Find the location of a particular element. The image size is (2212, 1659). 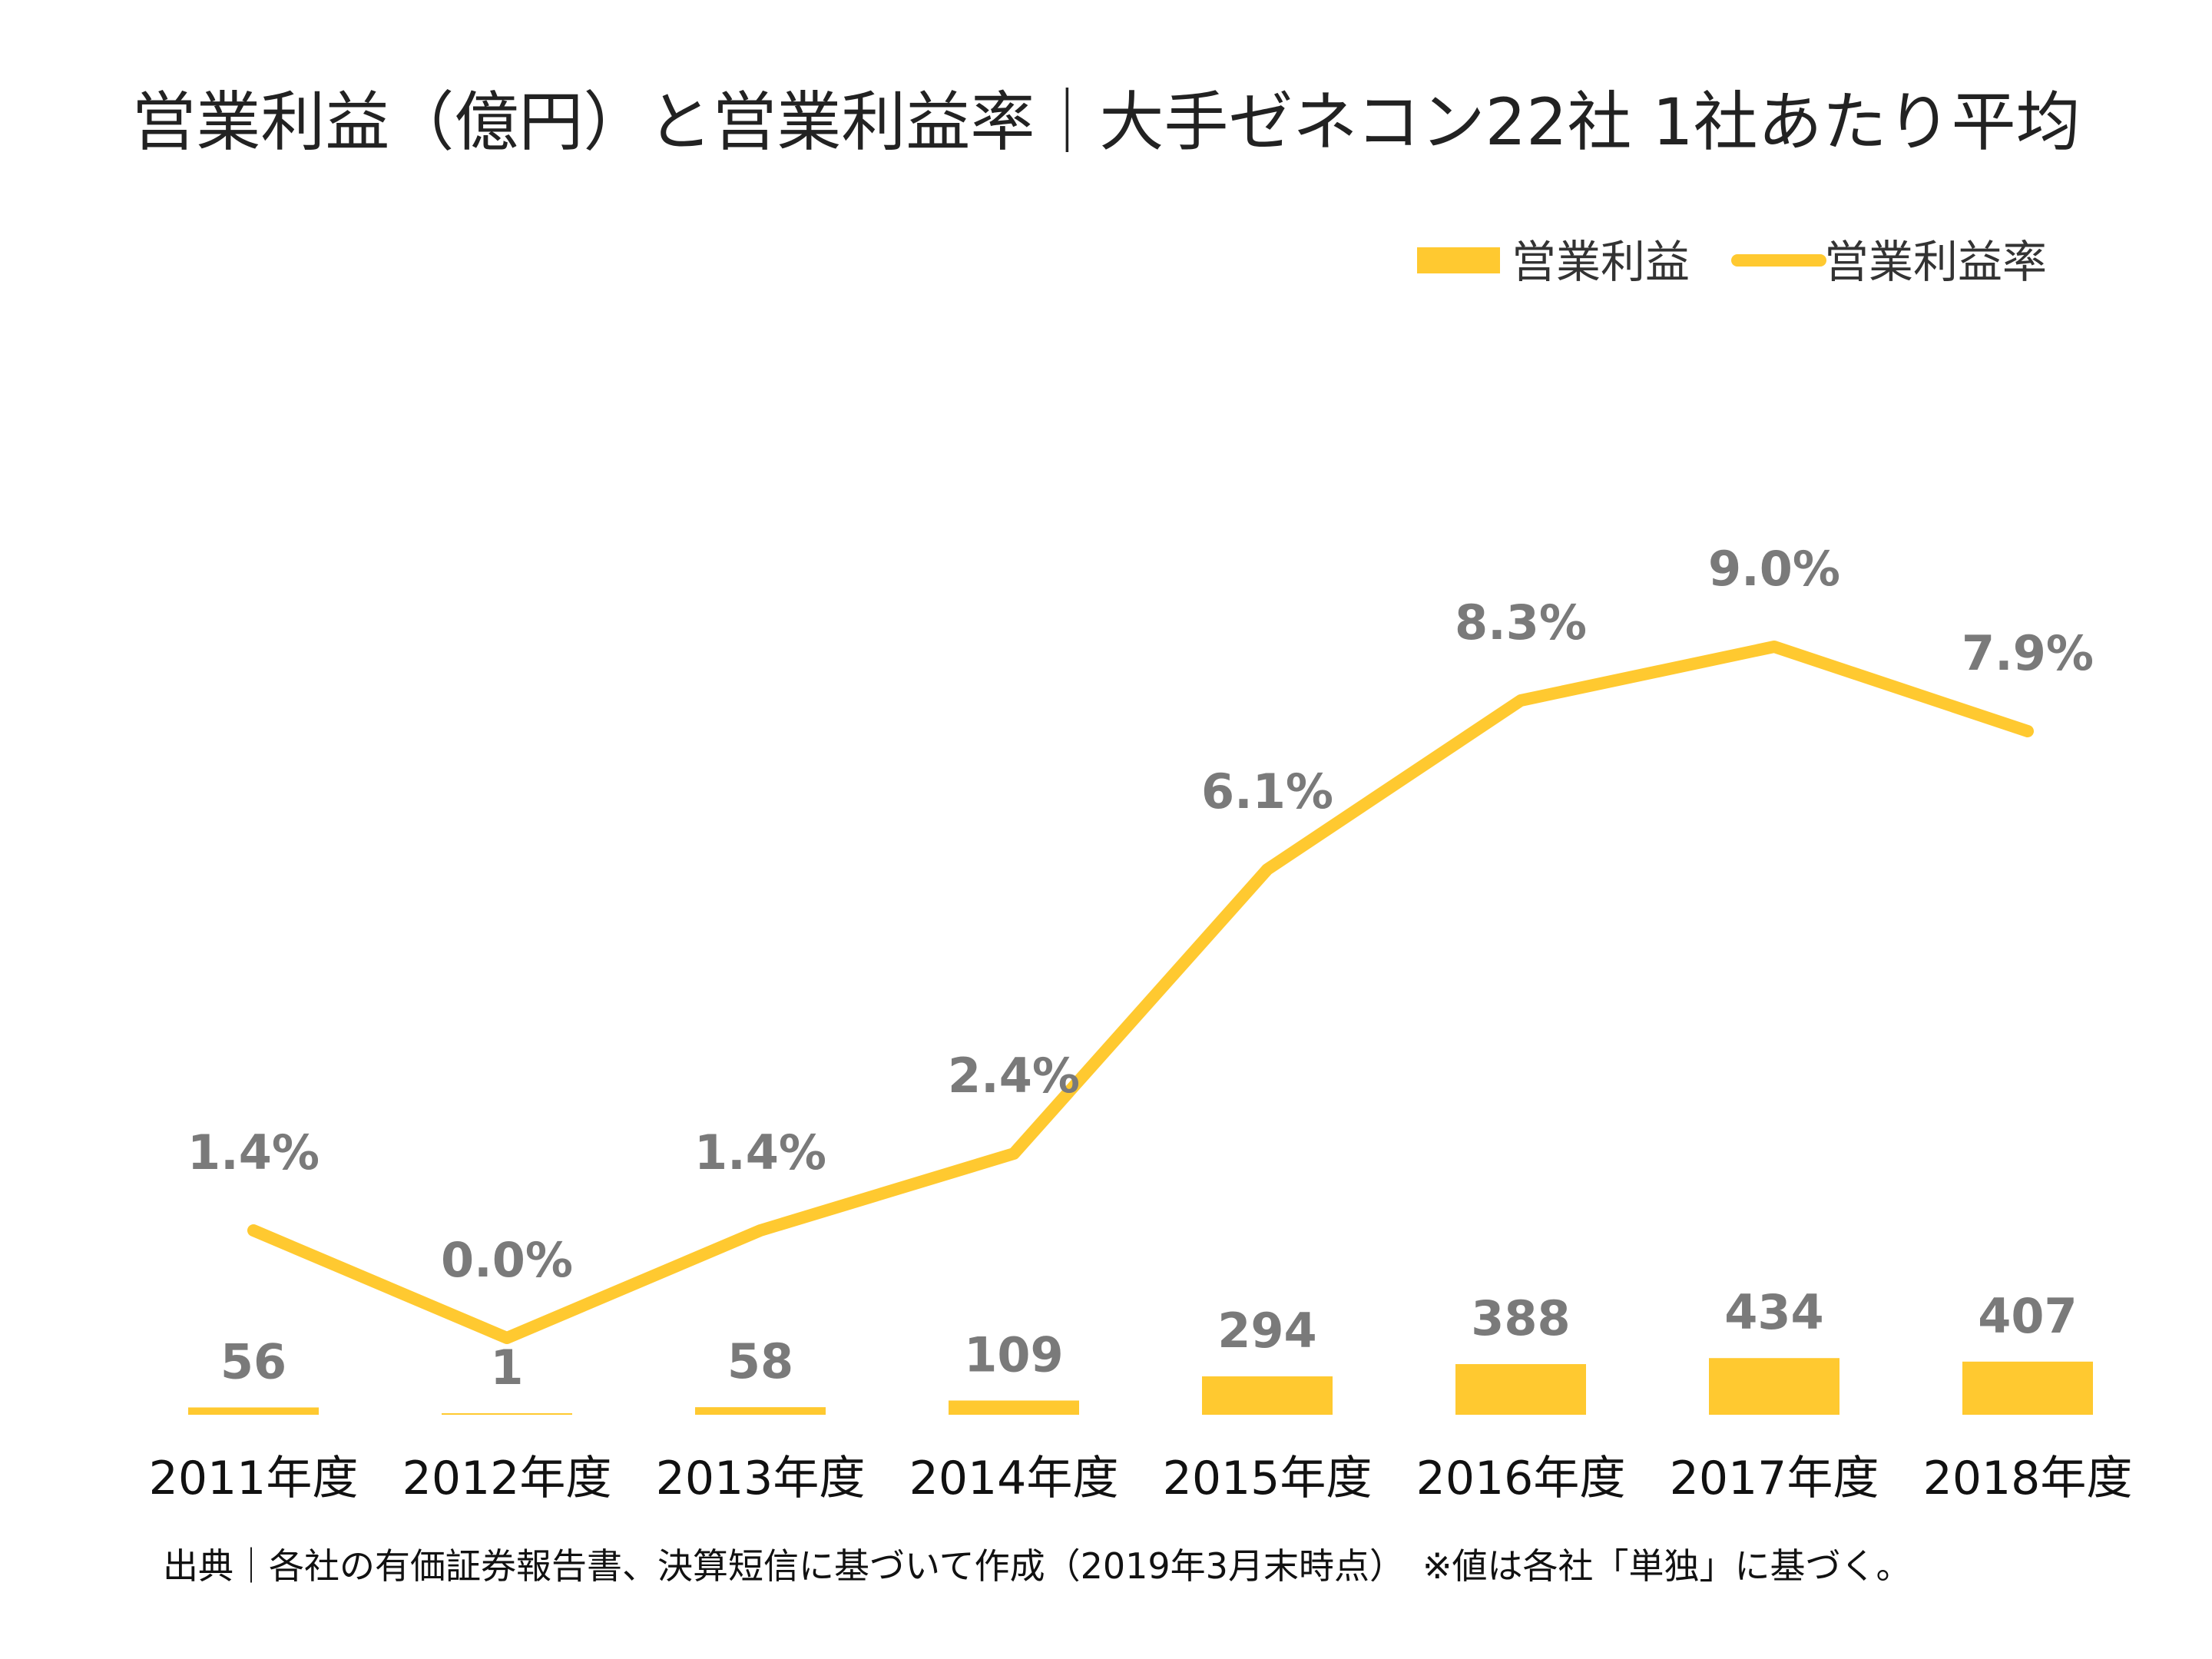

line-value-label-8: 7.9% is located at coordinates (2028, 653).